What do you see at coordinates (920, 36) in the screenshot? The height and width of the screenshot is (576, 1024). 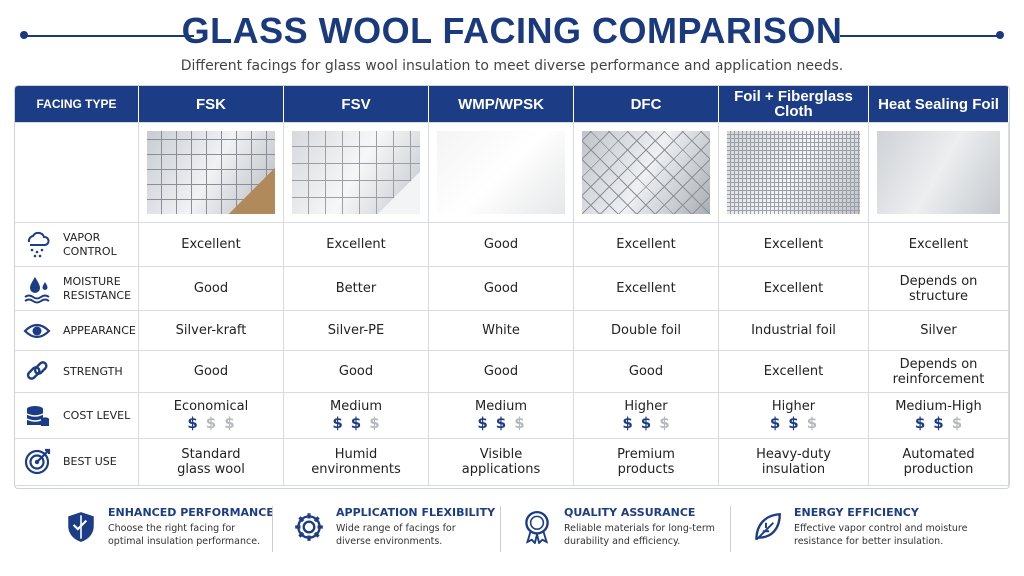 I see `rule` at bounding box center [920, 36].